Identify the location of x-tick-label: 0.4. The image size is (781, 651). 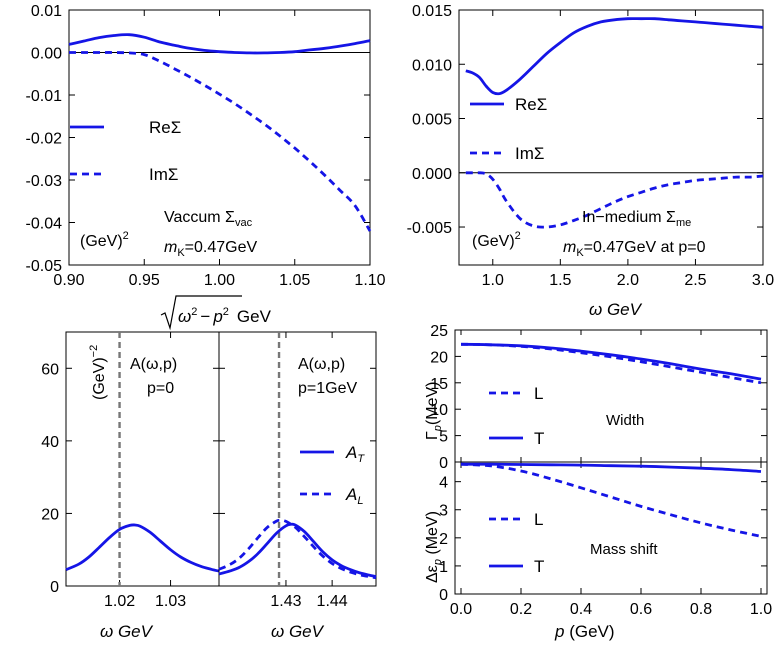
(581, 609).